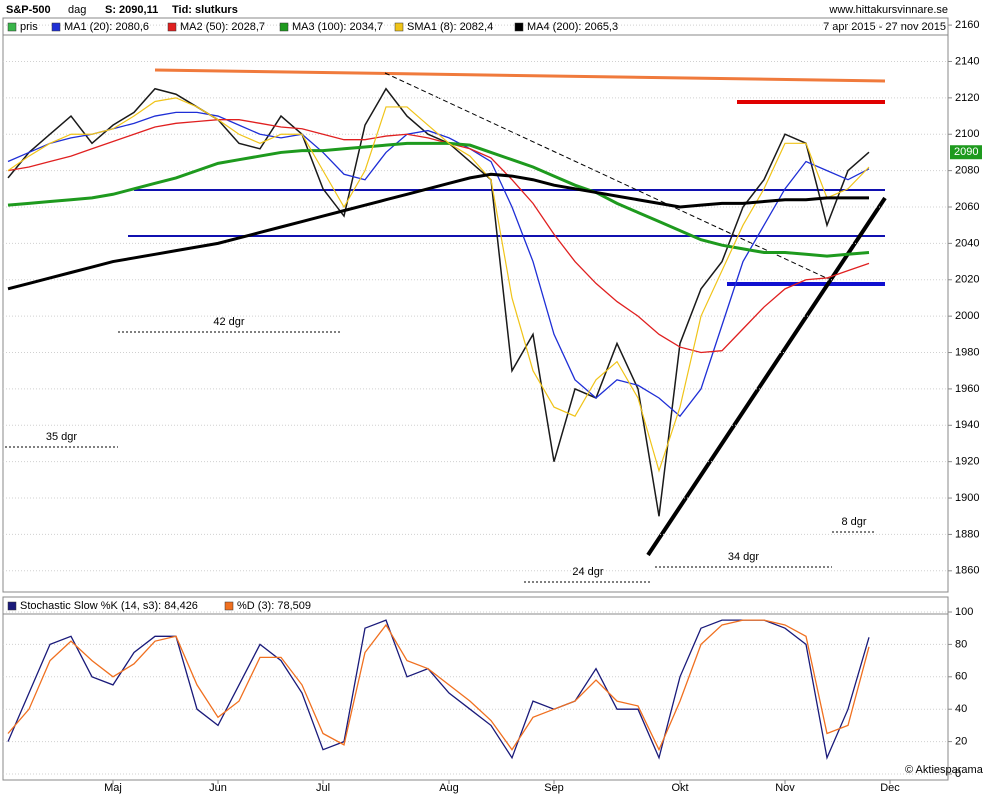 The height and width of the screenshot is (798, 995). What do you see at coordinates (450, 27) in the screenshot?
I see `legend-label: SMA1 (8): 2082,4` at bounding box center [450, 27].